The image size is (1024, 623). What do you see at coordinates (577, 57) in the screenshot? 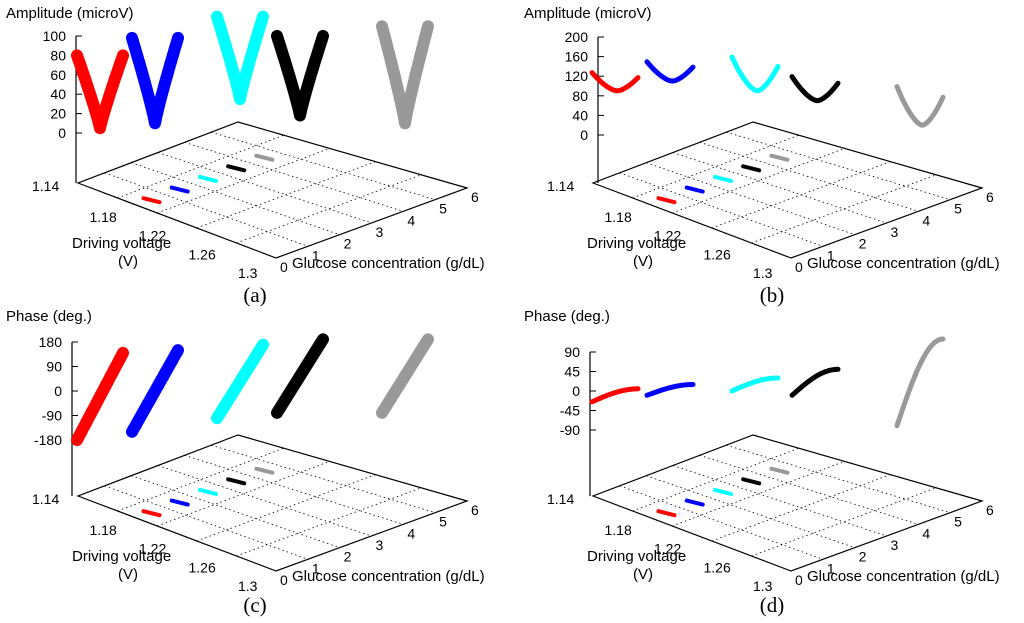
I see `z-tick-label: 160` at bounding box center [577, 57].